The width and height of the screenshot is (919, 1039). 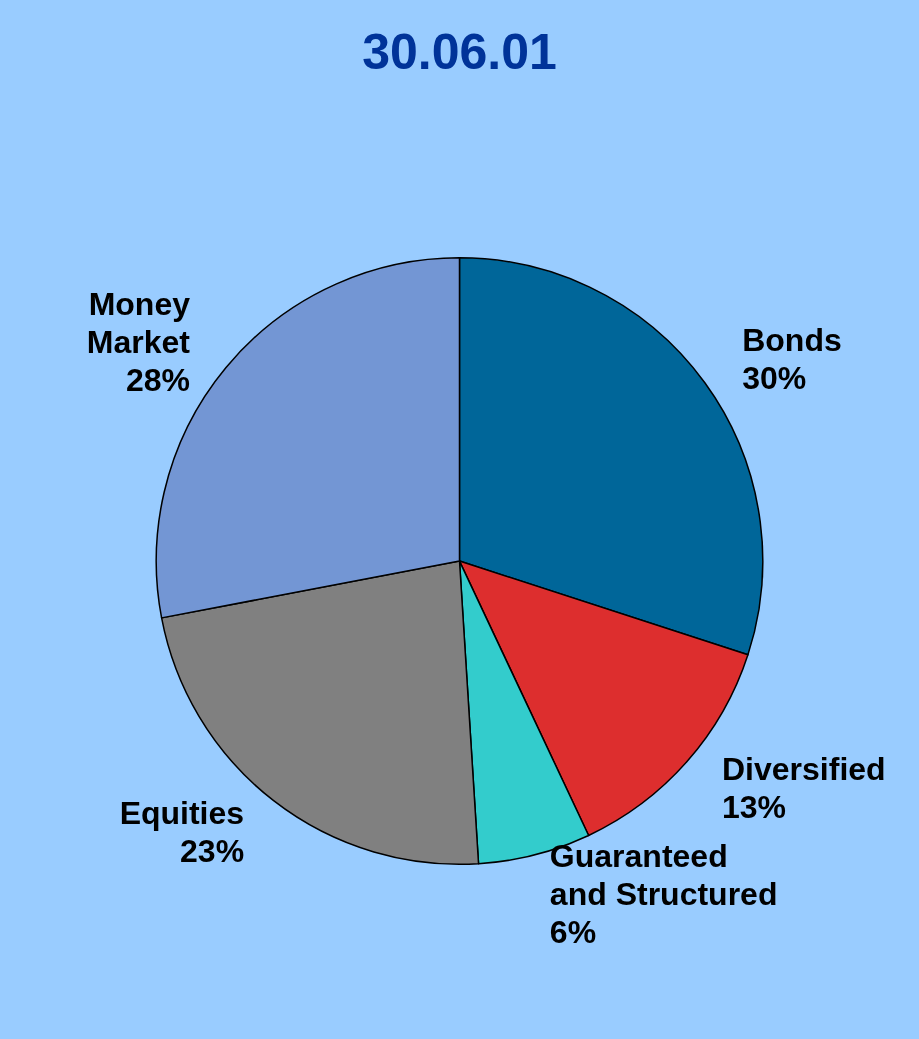 What do you see at coordinates (459, 52) in the screenshot?
I see `chart-title: 30.06.01` at bounding box center [459, 52].